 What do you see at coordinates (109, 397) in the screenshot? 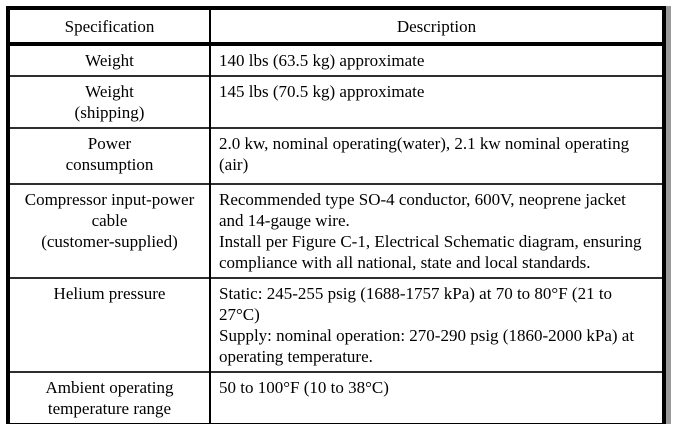
I see `spec-cell: Ambient operating temperature range` at bounding box center [109, 397].